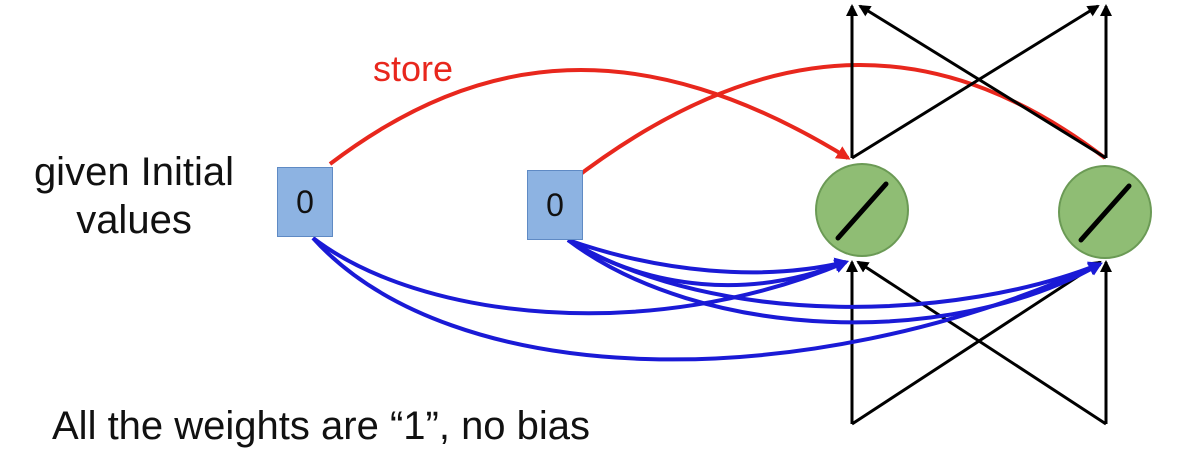 This screenshot has height=449, width=1192. What do you see at coordinates (413, 68) in the screenshot?
I see `store-label: store` at bounding box center [413, 68].